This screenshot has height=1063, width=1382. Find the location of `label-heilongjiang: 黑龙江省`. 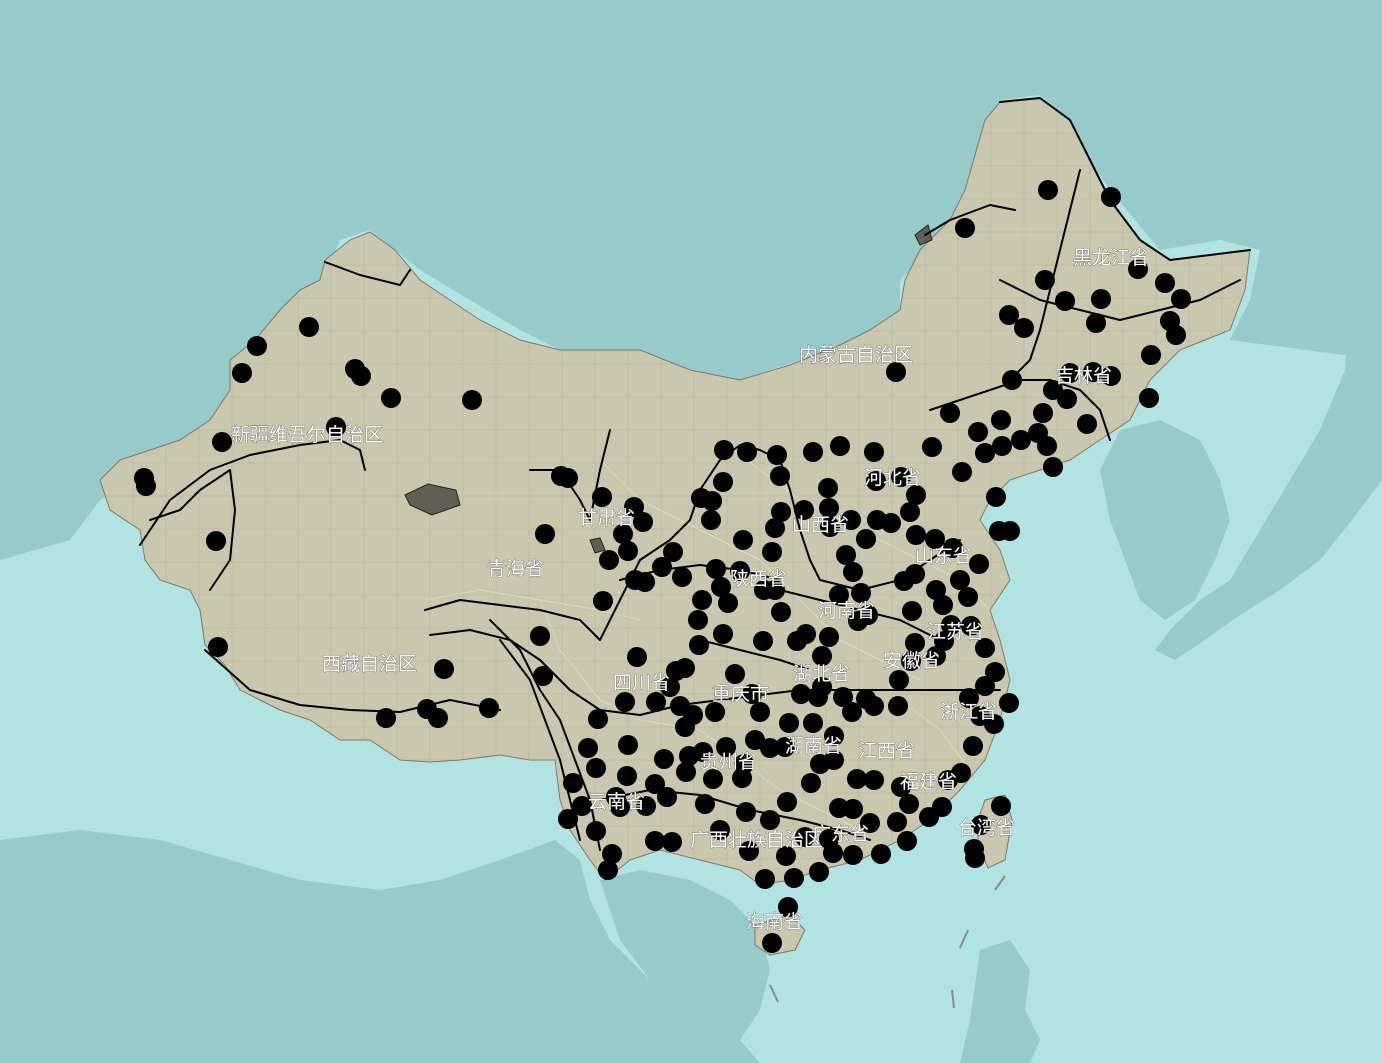

label-heilongjiang: 黑龙江省 is located at coordinates (1111, 258).